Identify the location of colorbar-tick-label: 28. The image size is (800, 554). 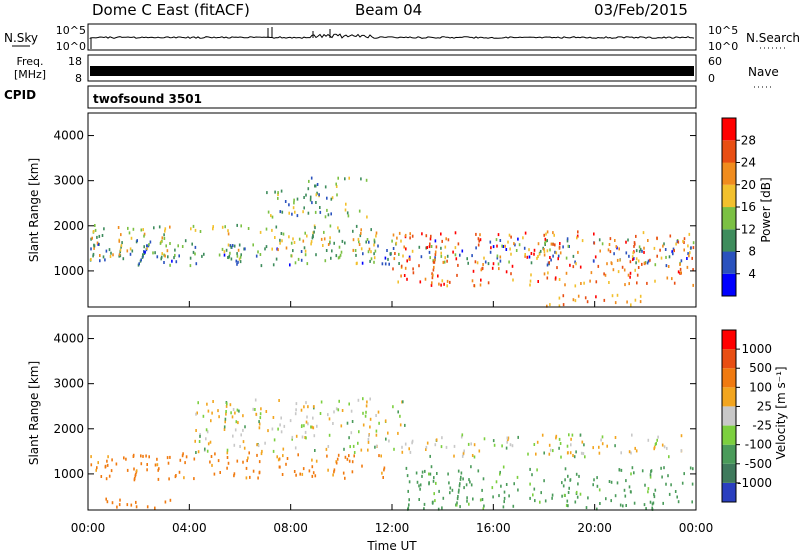
(748, 140).